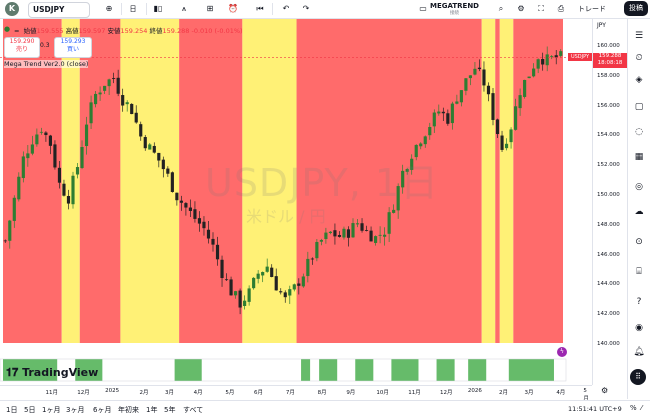 This screenshot has width=650, height=419. I want to click on radar-icon: ⊙, so click(639, 242).